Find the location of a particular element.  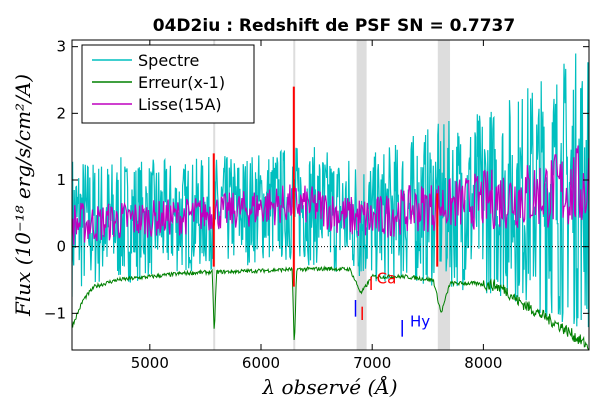

line-identification-markers: Ca Hy is located at coordinates (392, 303).